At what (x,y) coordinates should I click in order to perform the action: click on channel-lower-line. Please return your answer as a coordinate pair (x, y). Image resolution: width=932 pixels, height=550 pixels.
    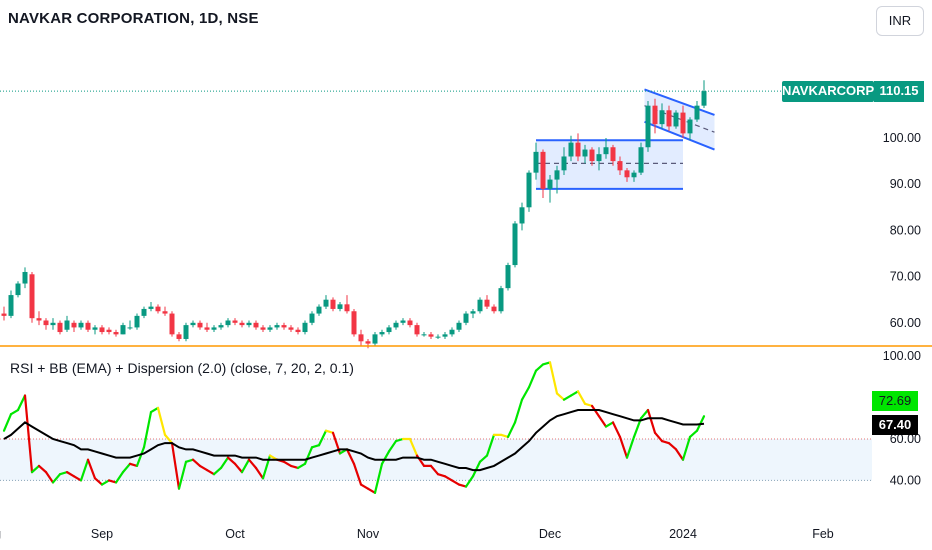
    Looking at the image, I should click on (679, 135).